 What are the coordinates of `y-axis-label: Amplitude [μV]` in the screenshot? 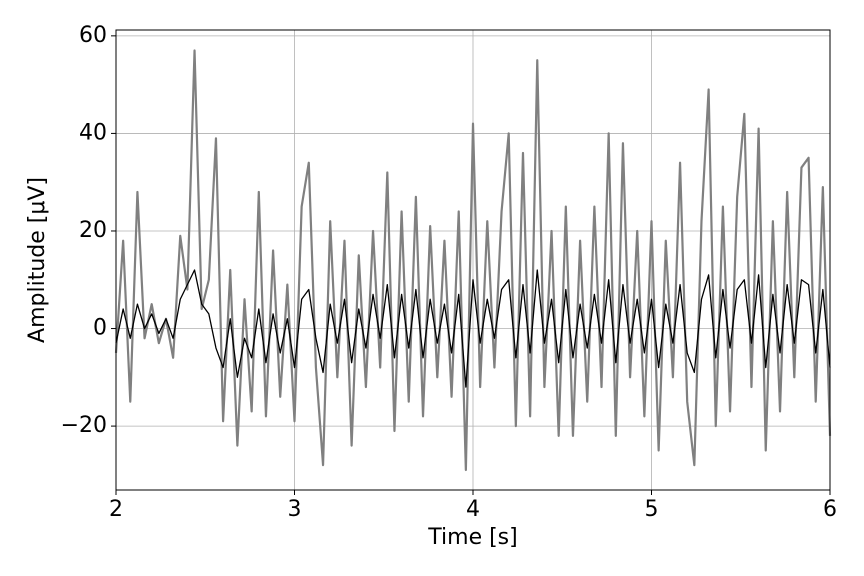 It's located at (37, 260).